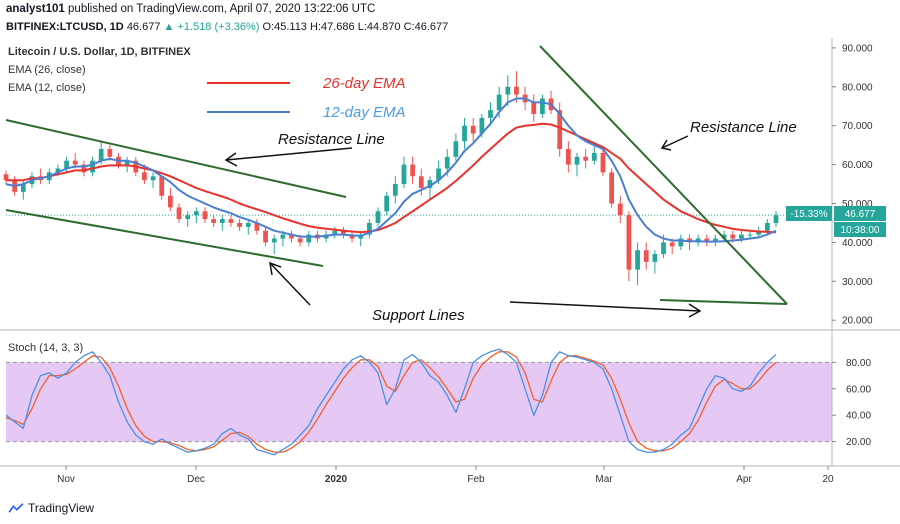  Describe the element at coordinates (51, 508) in the screenshot. I see `tradingview-logo: TradingView` at that location.